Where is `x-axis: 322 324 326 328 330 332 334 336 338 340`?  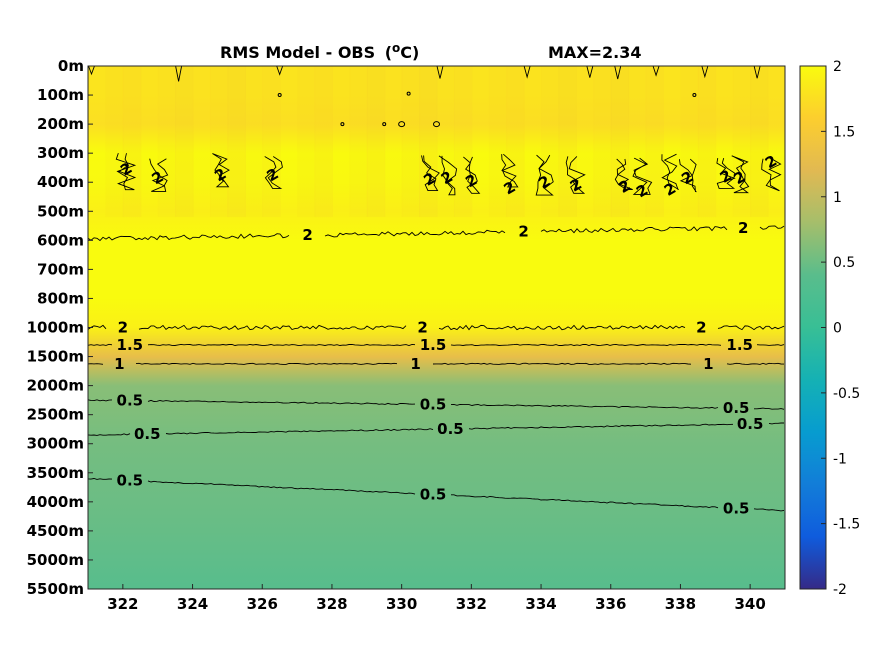 x-axis: 322 324 326 328 330 332 334 336 338 340 is located at coordinates (436, 598).